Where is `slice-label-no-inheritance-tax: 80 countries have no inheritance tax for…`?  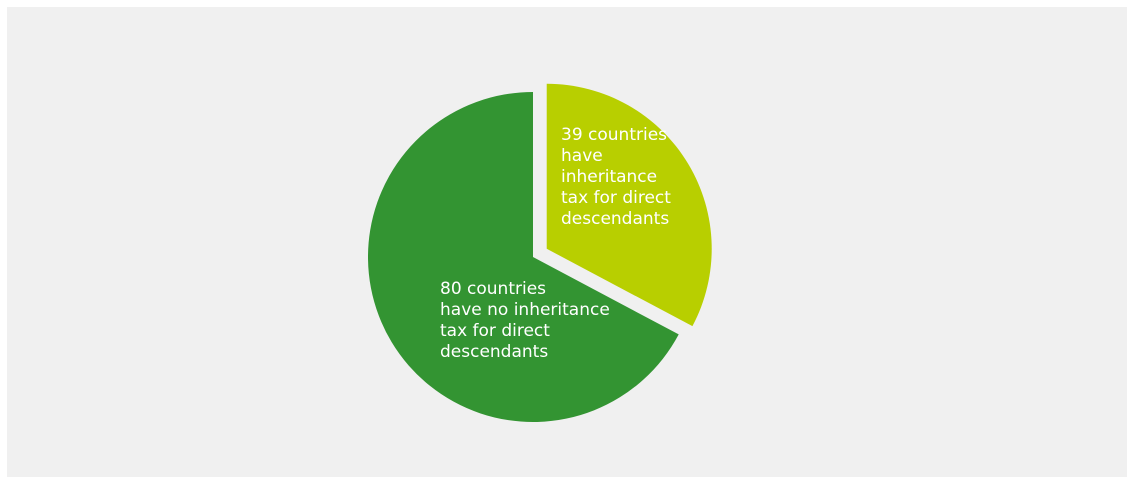 slice-label-no-inheritance-tax: 80 countries have no inheritance tax for… is located at coordinates (525, 320).